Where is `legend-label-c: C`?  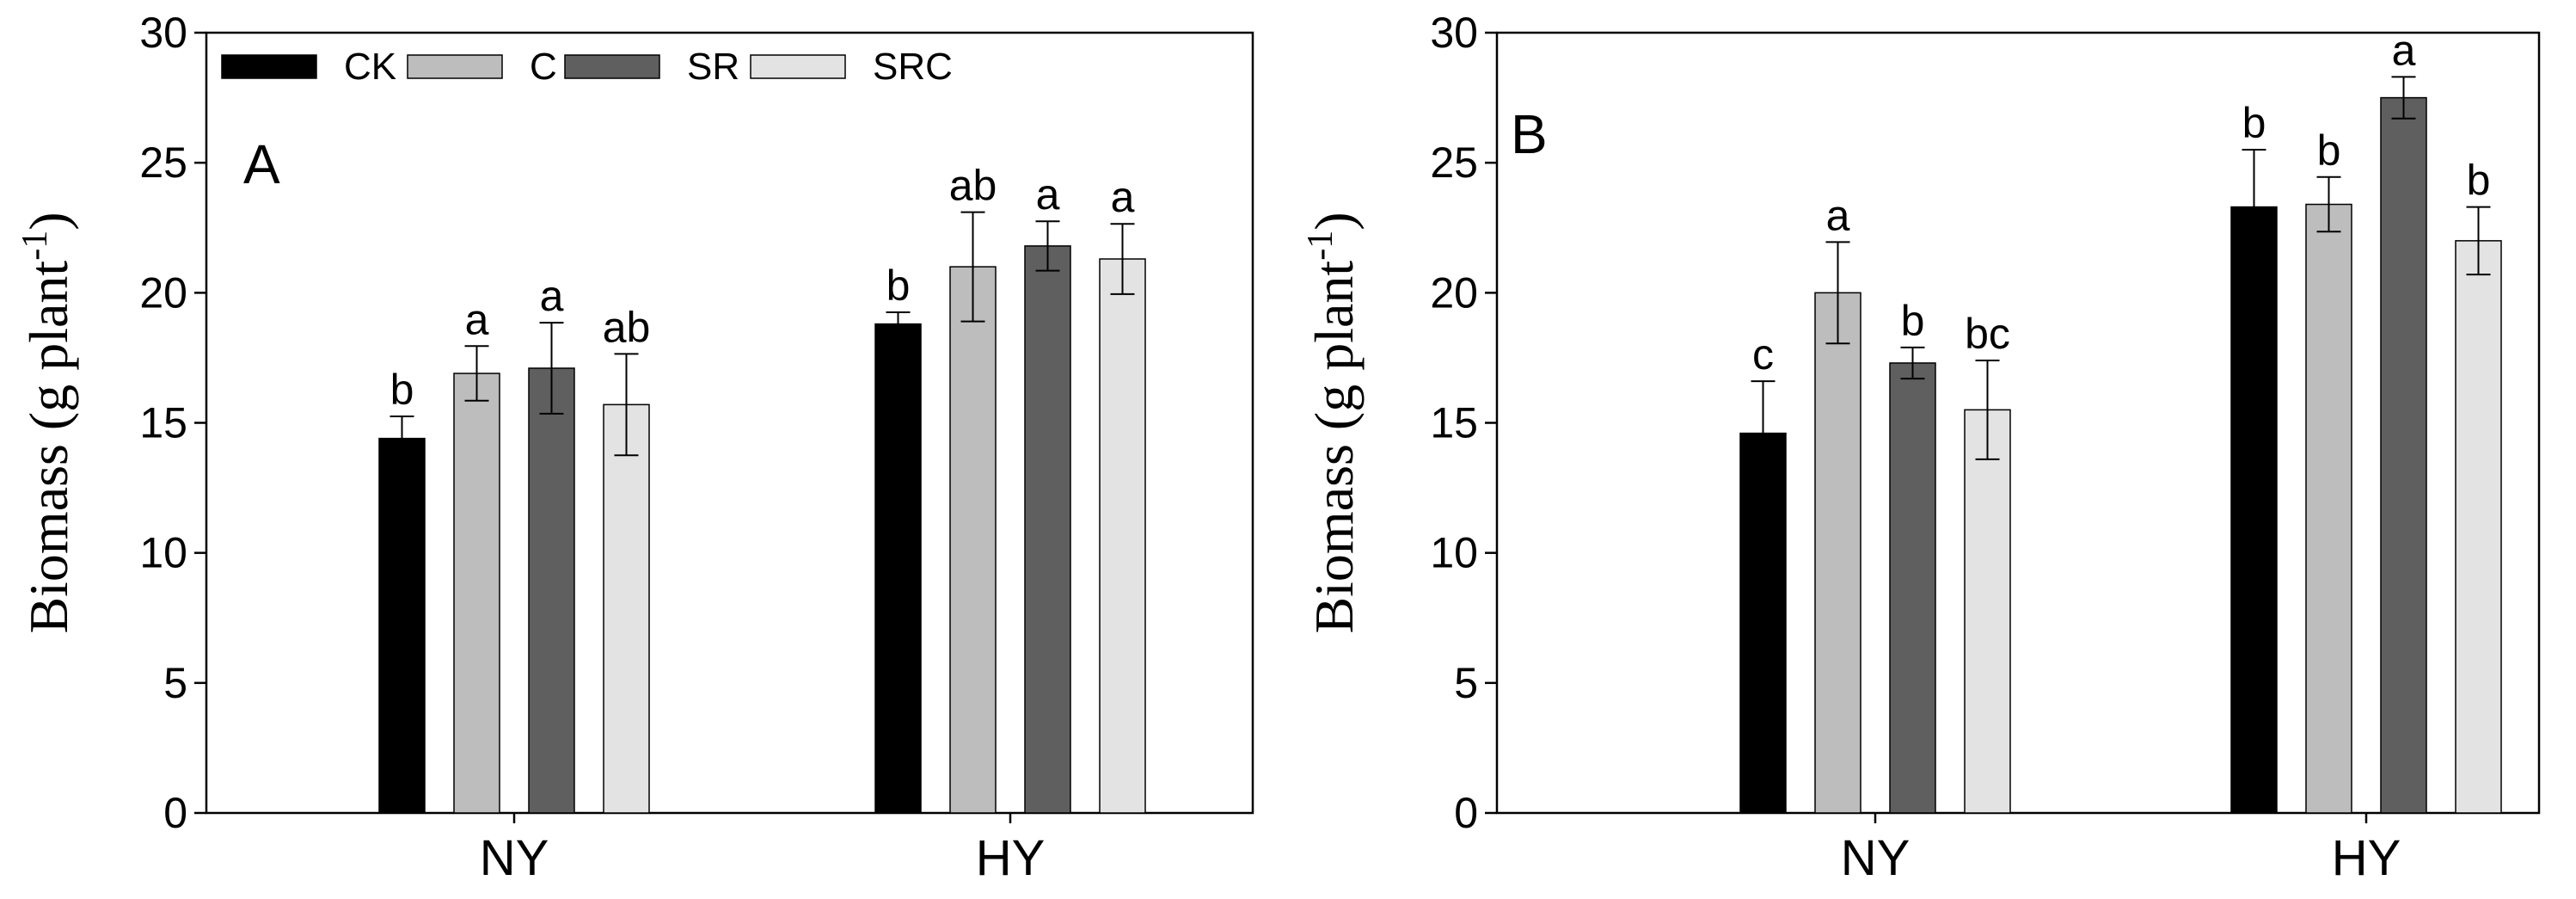 legend-label-c: C is located at coordinates (543, 67).